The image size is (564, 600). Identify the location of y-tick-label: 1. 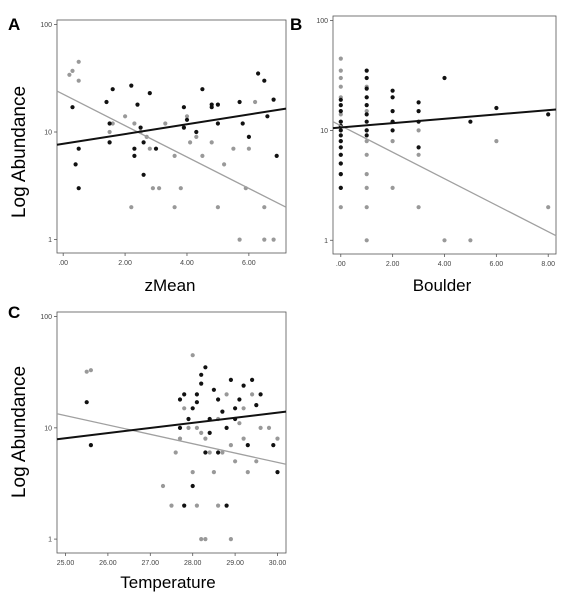
(50, 240).